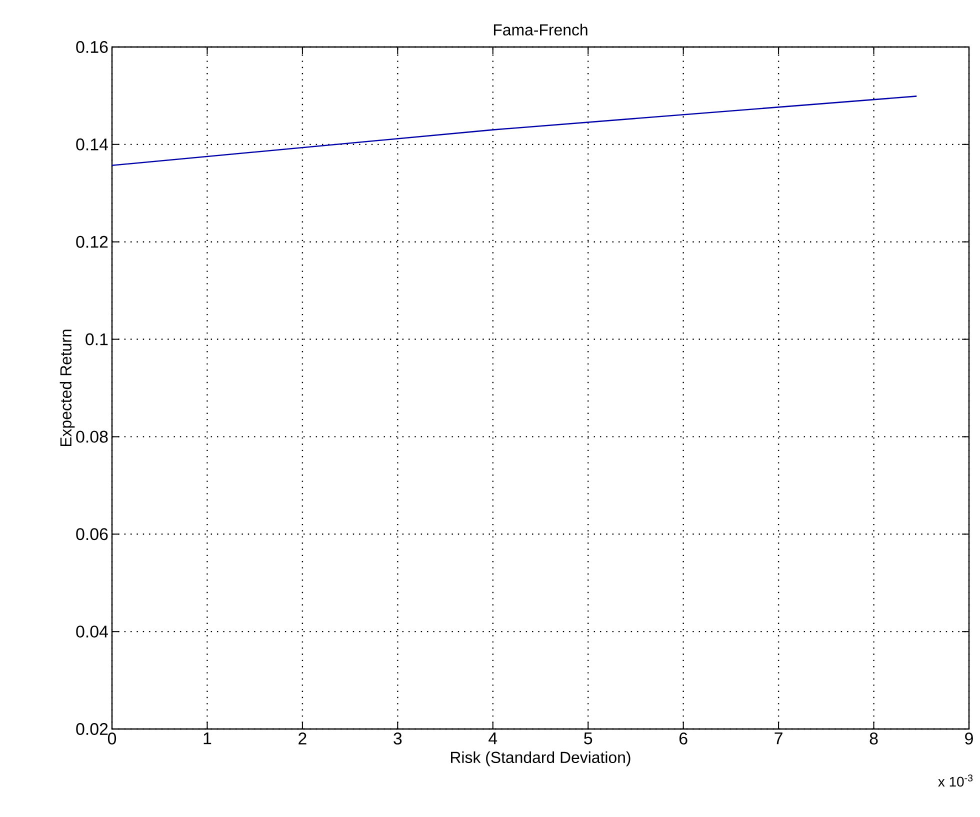 The width and height of the screenshot is (980, 817). Describe the element at coordinates (398, 738) in the screenshot. I see `x-tick-label: 3` at that location.